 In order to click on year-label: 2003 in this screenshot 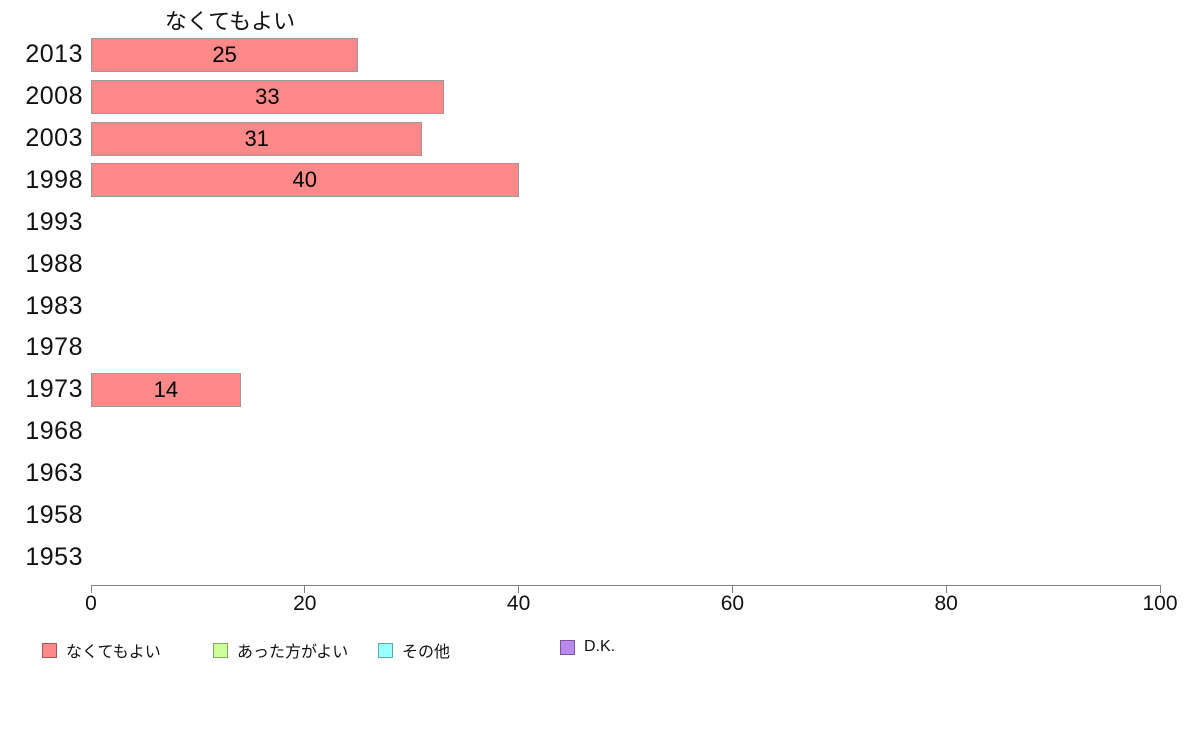, I will do `click(54, 138)`.